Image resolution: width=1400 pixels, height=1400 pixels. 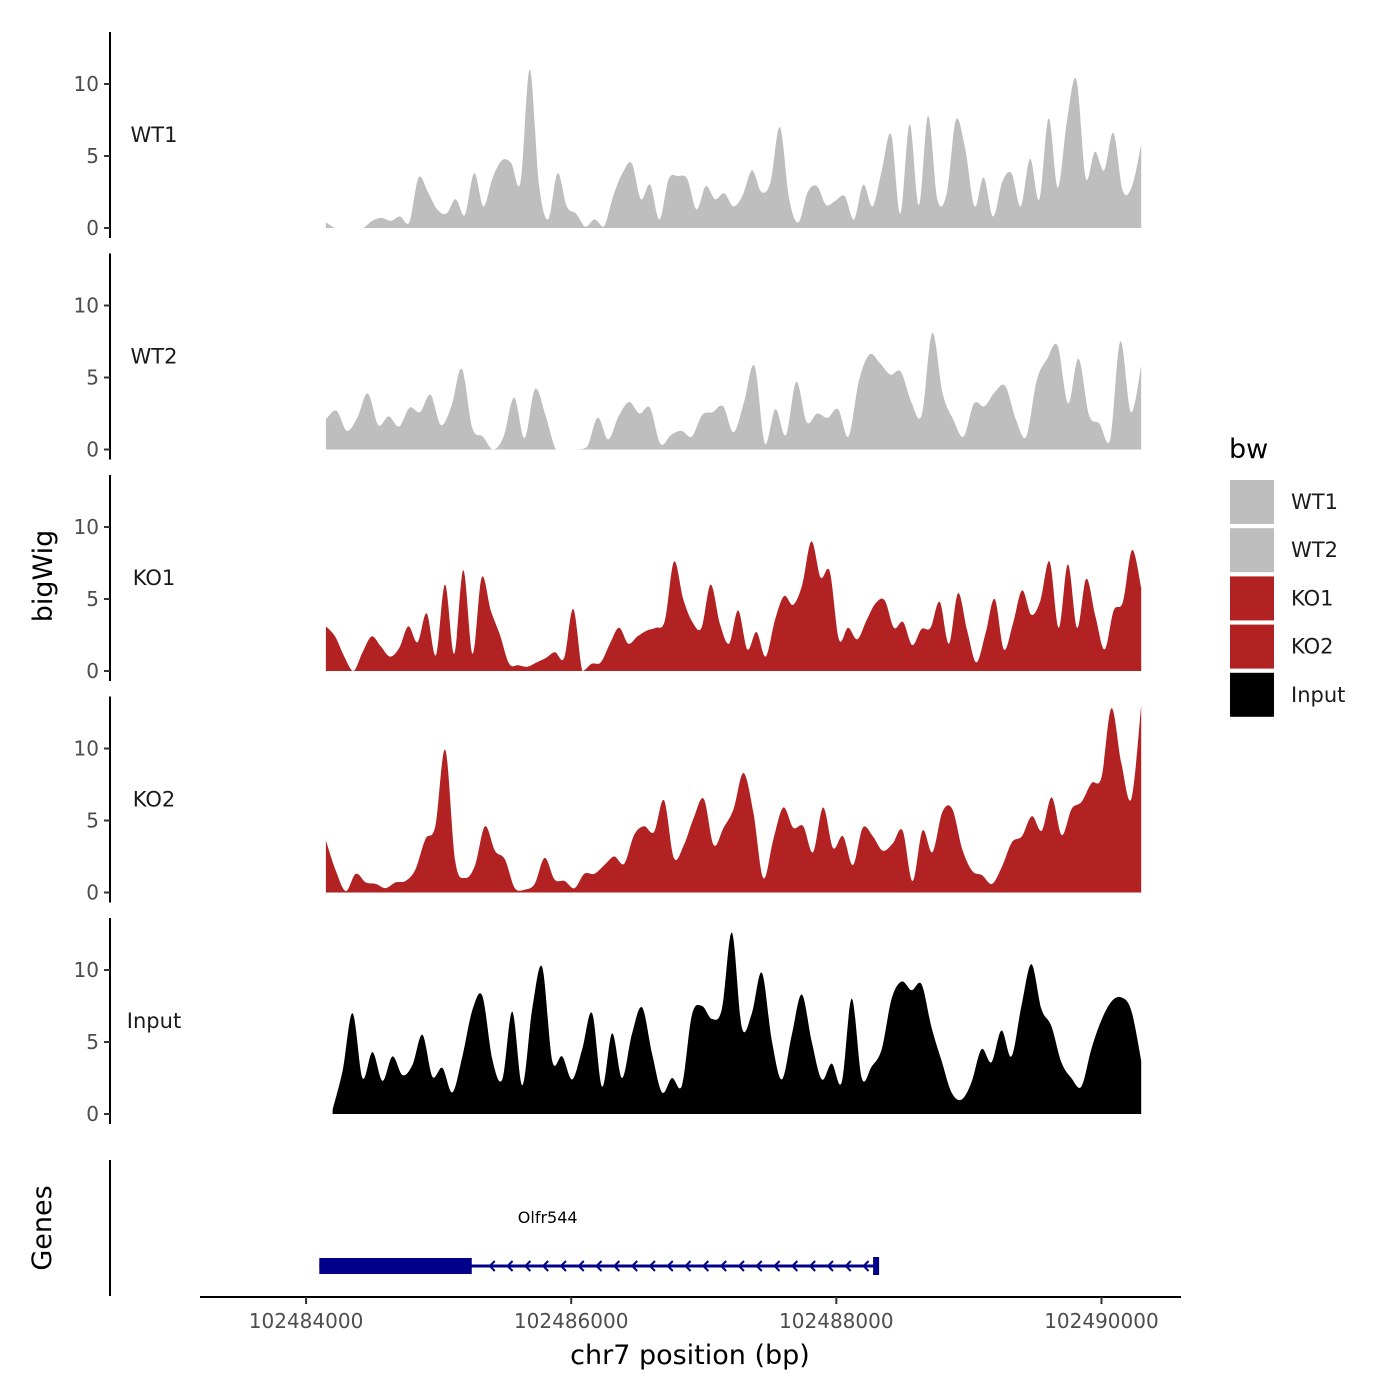 What do you see at coordinates (704, 1315) in the screenshot?
I see `x-axis-ticks: 102484000 102486000 102488000 102490000` at bounding box center [704, 1315].